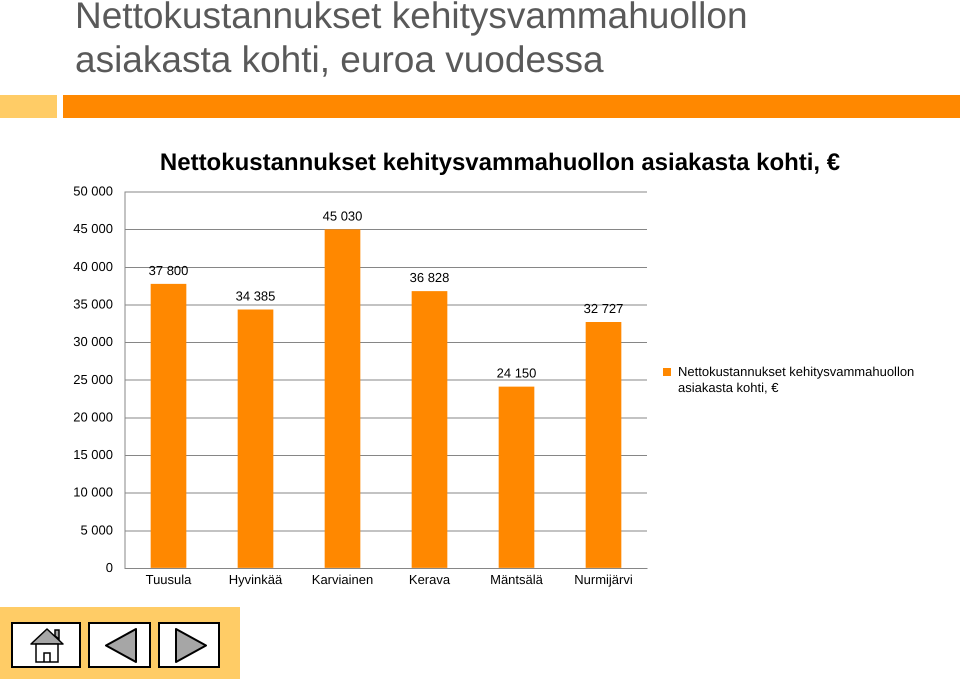 The image size is (960, 679). What do you see at coordinates (93, 379) in the screenshot?
I see `y-tick-label: 25 000` at bounding box center [93, 379].